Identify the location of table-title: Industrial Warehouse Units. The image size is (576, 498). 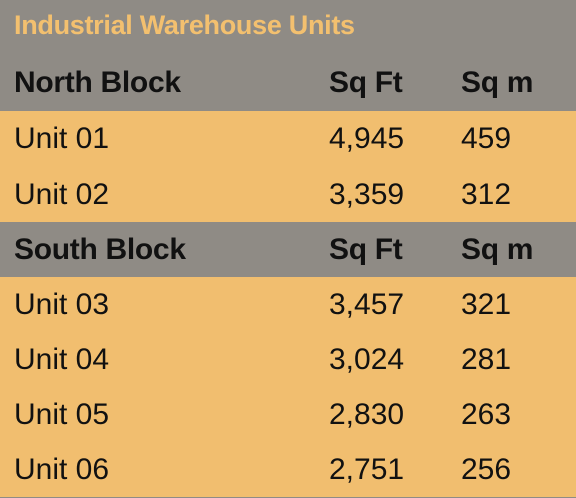
(184, 24).